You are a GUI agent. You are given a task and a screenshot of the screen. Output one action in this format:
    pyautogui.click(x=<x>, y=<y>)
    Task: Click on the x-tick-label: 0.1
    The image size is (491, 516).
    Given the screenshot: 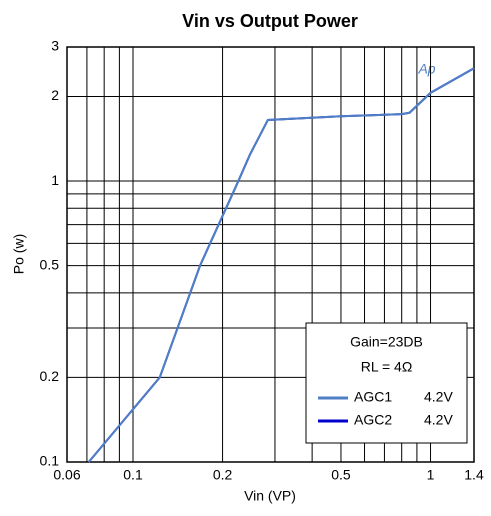 What is the action you would take?
    pyautogui.click(x=133, y=475)
    